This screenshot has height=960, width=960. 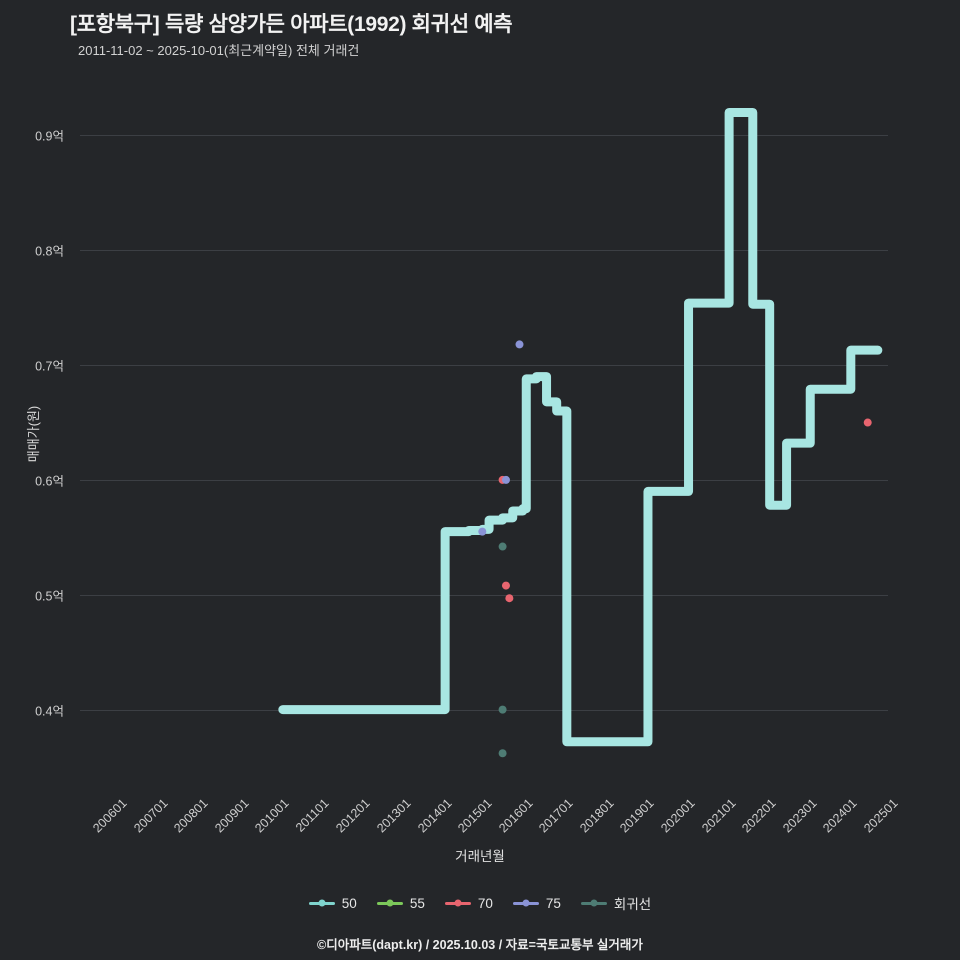 What do you see at coordinates (36, 434) in the screenshot?
I see `y-axis-ticks: 0.4억 0.5억 0.6억 0.7억 0.8억 0.9억` at bounding box center [36, 434].